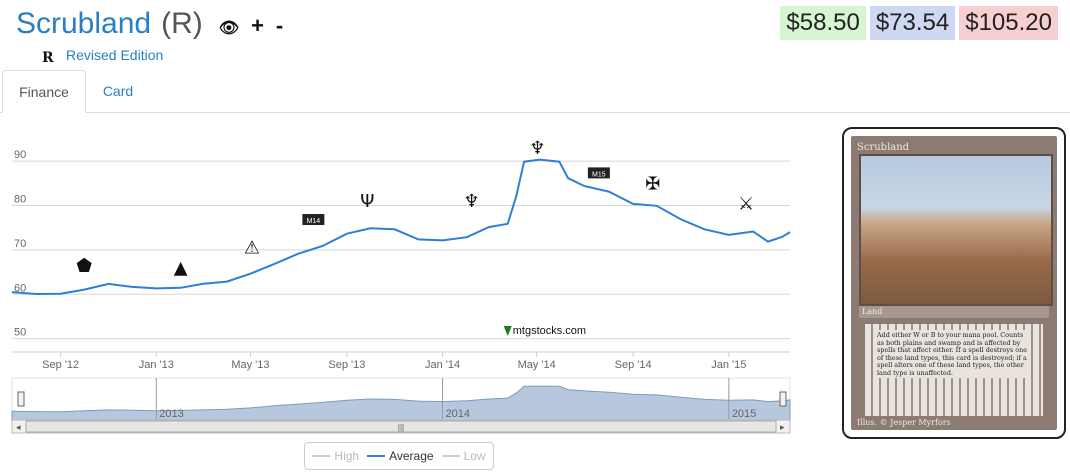  Describe the element at coordinates (20, 199) in the screenshot. I see `y-tick-label: 80` at that location.